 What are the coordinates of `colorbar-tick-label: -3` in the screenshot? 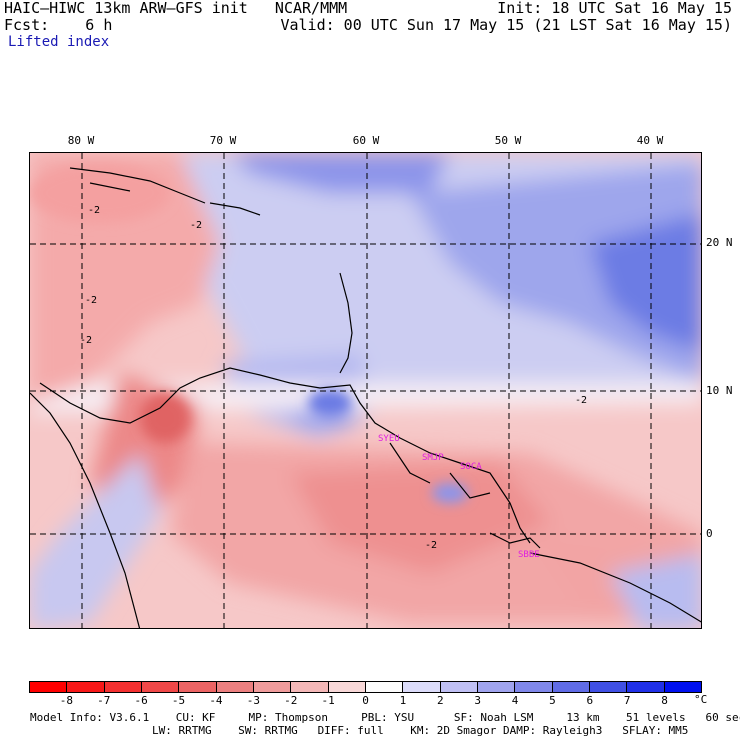 It's located at (253, 700).